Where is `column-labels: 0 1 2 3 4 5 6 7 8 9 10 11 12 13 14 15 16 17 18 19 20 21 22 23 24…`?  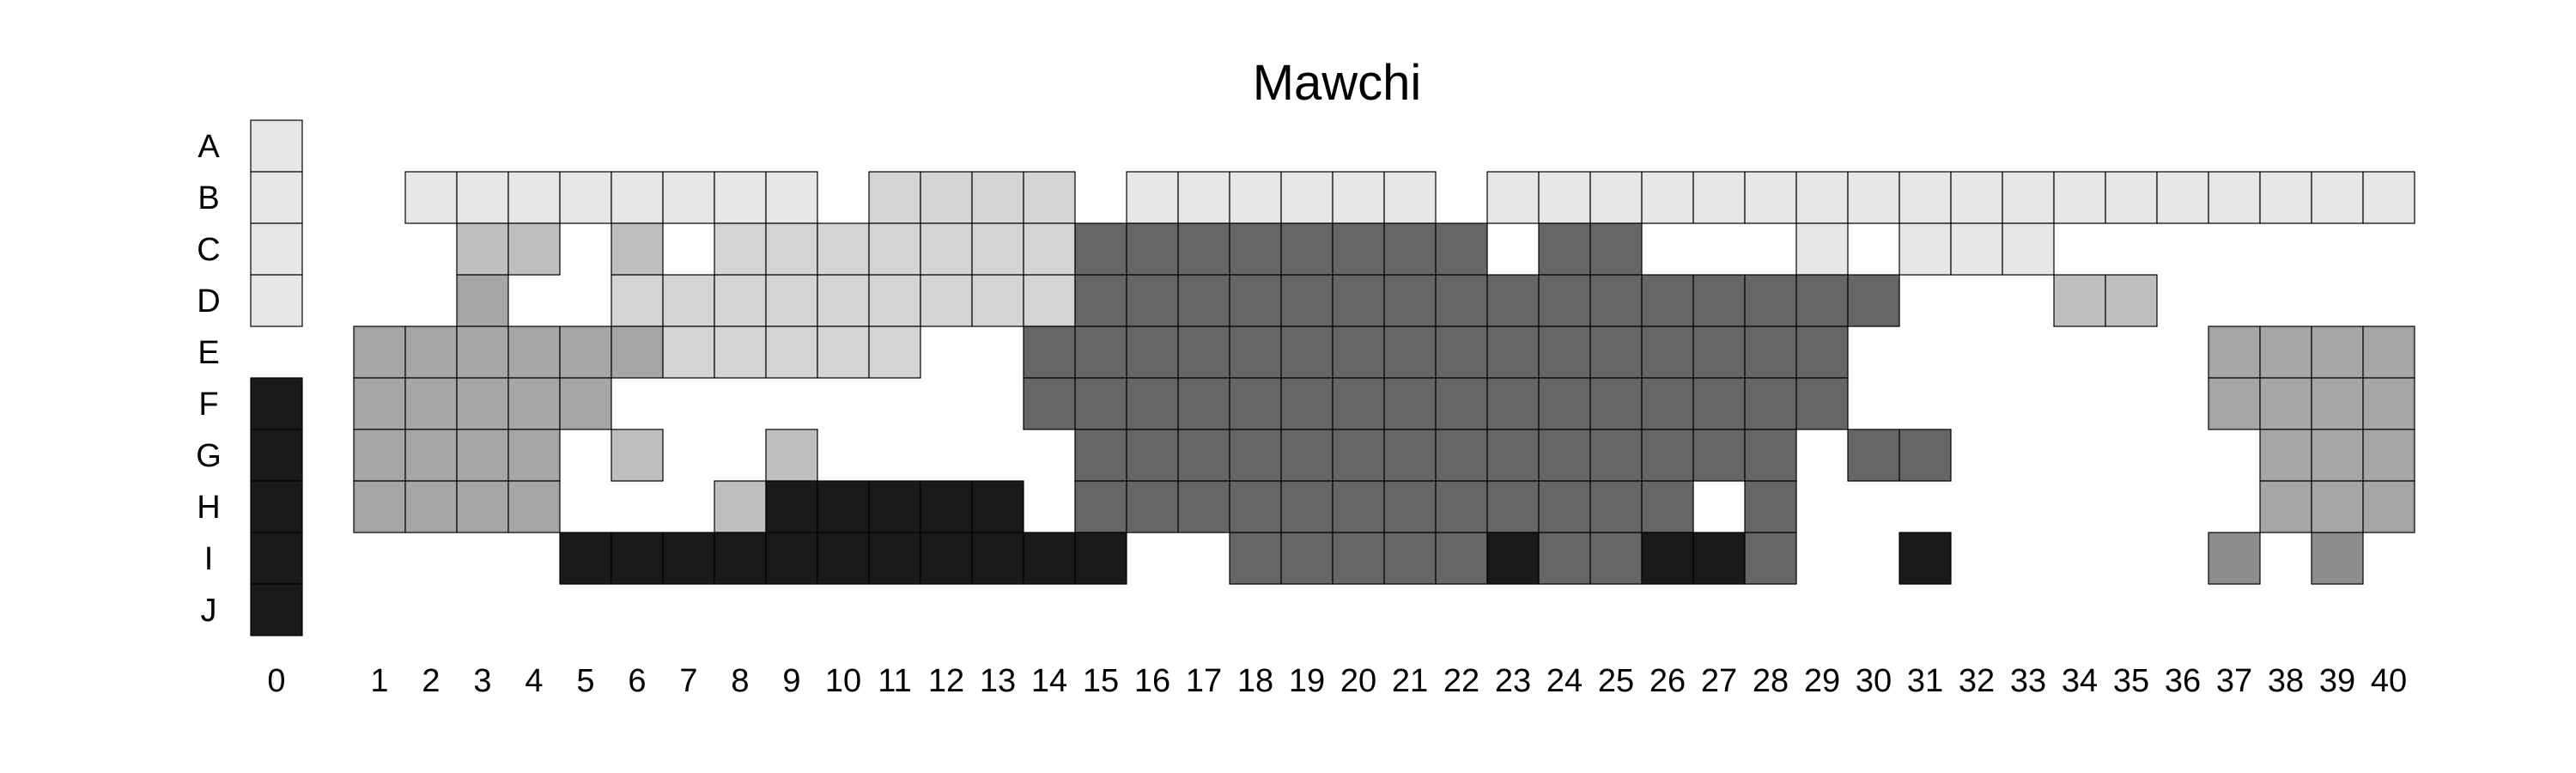 column-labels: 0 1 2 3 4 5 6 7 8 9 10 11 12 13 14 15 16 17 18 19 20 21 22 23 24… is located at coordinates (1337, 681).